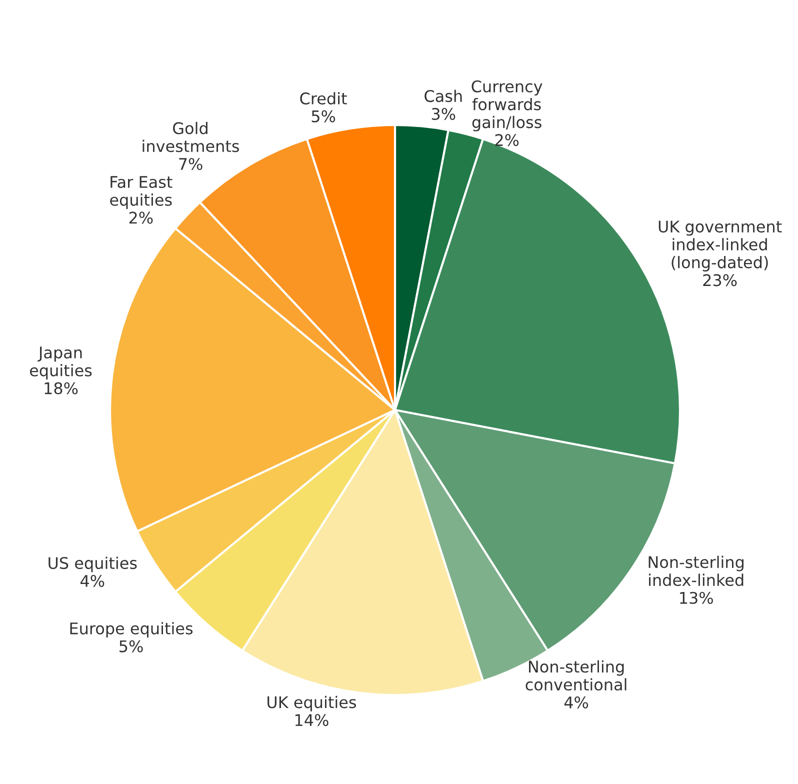 The width and height of the screenshot is (798, 784). I want to click on data-label: 18%, so click(61, 388).